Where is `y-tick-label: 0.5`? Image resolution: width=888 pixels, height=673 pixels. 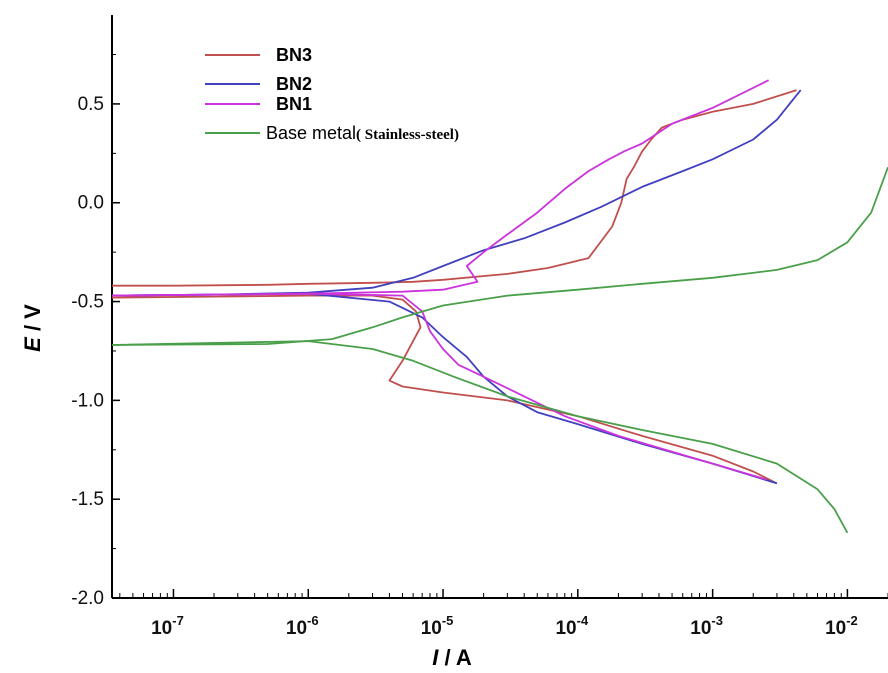
y-tick-label: 0.5 is located at coordinates (91, 104).